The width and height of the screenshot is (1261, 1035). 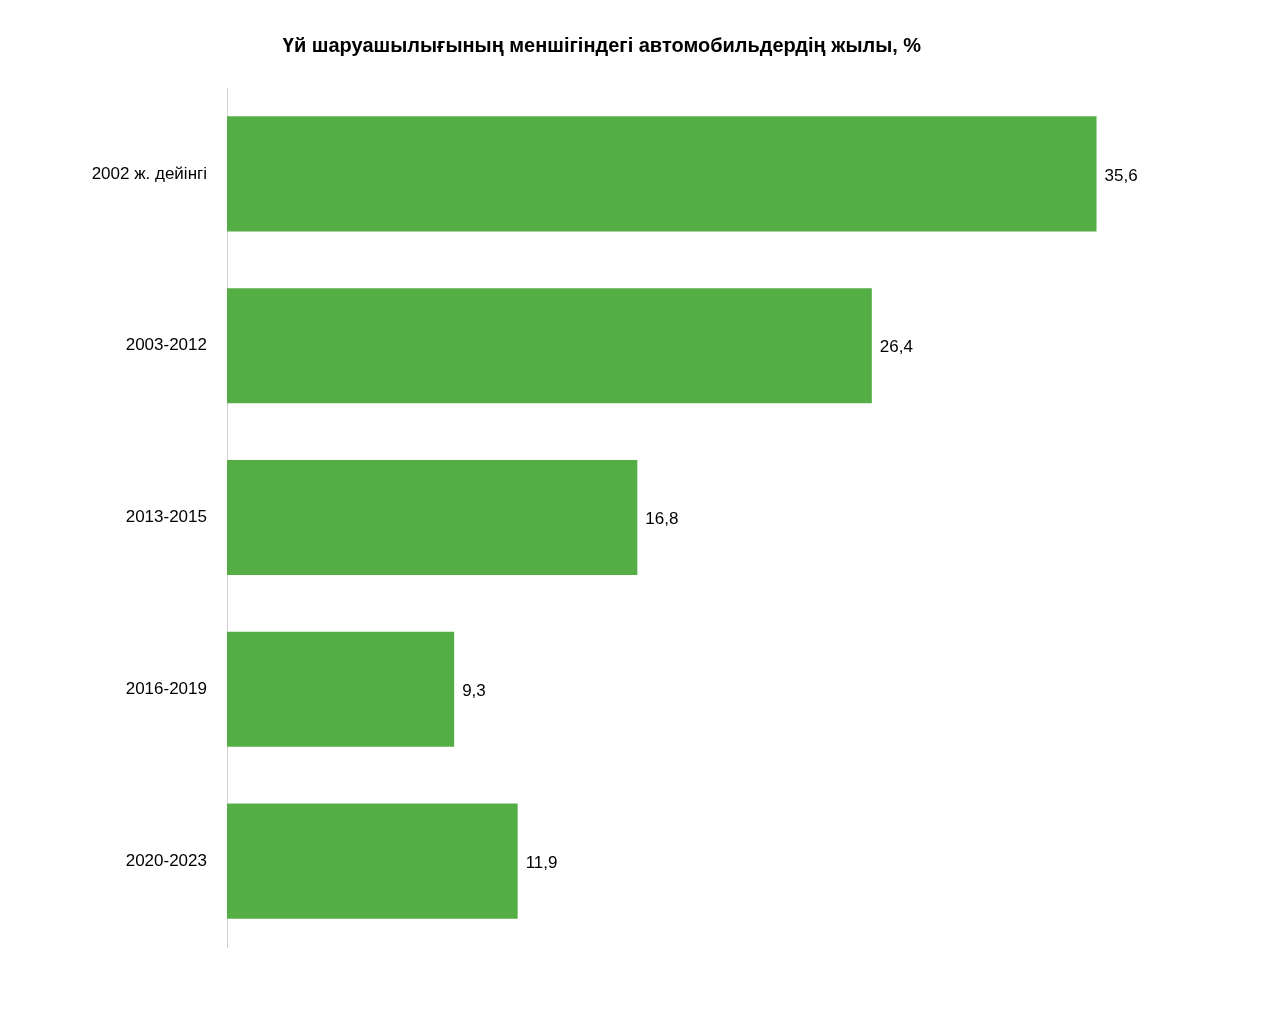 What do you see at coordinates (474, 690) in the screenshot?
I see `data-label: 9,3` at bounding box center [474, 690].